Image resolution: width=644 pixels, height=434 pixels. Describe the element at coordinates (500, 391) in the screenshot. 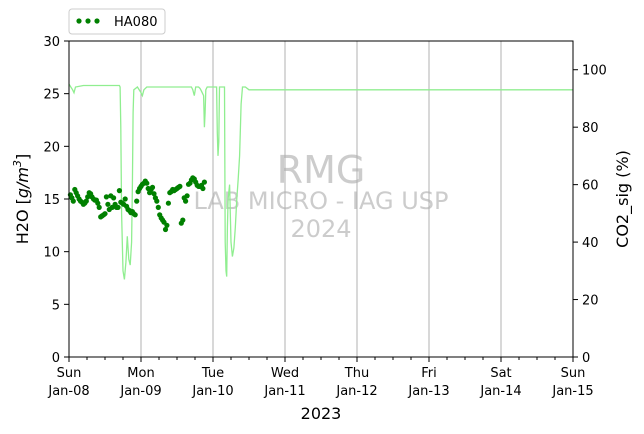

I see `x-tick-date-label: Jan-14` at that location.